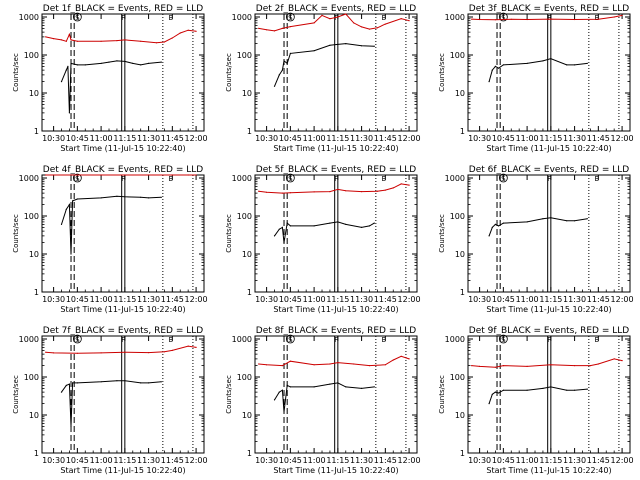  What do you see at coordinates (549, 331) in the screenshot?
I see `panel-title: Det 9f_BLACK = Events, RED = LLD` at bounding box center [549, 331].